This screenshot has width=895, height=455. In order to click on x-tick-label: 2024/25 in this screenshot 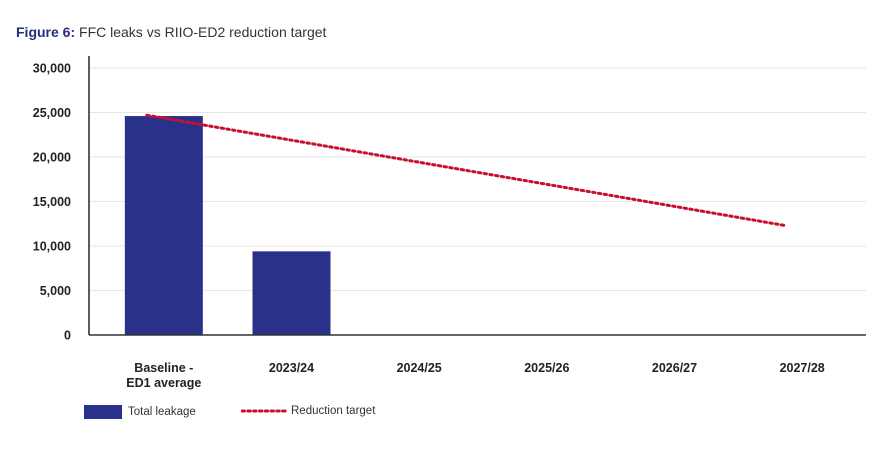, I will do `click(419, 368)`.